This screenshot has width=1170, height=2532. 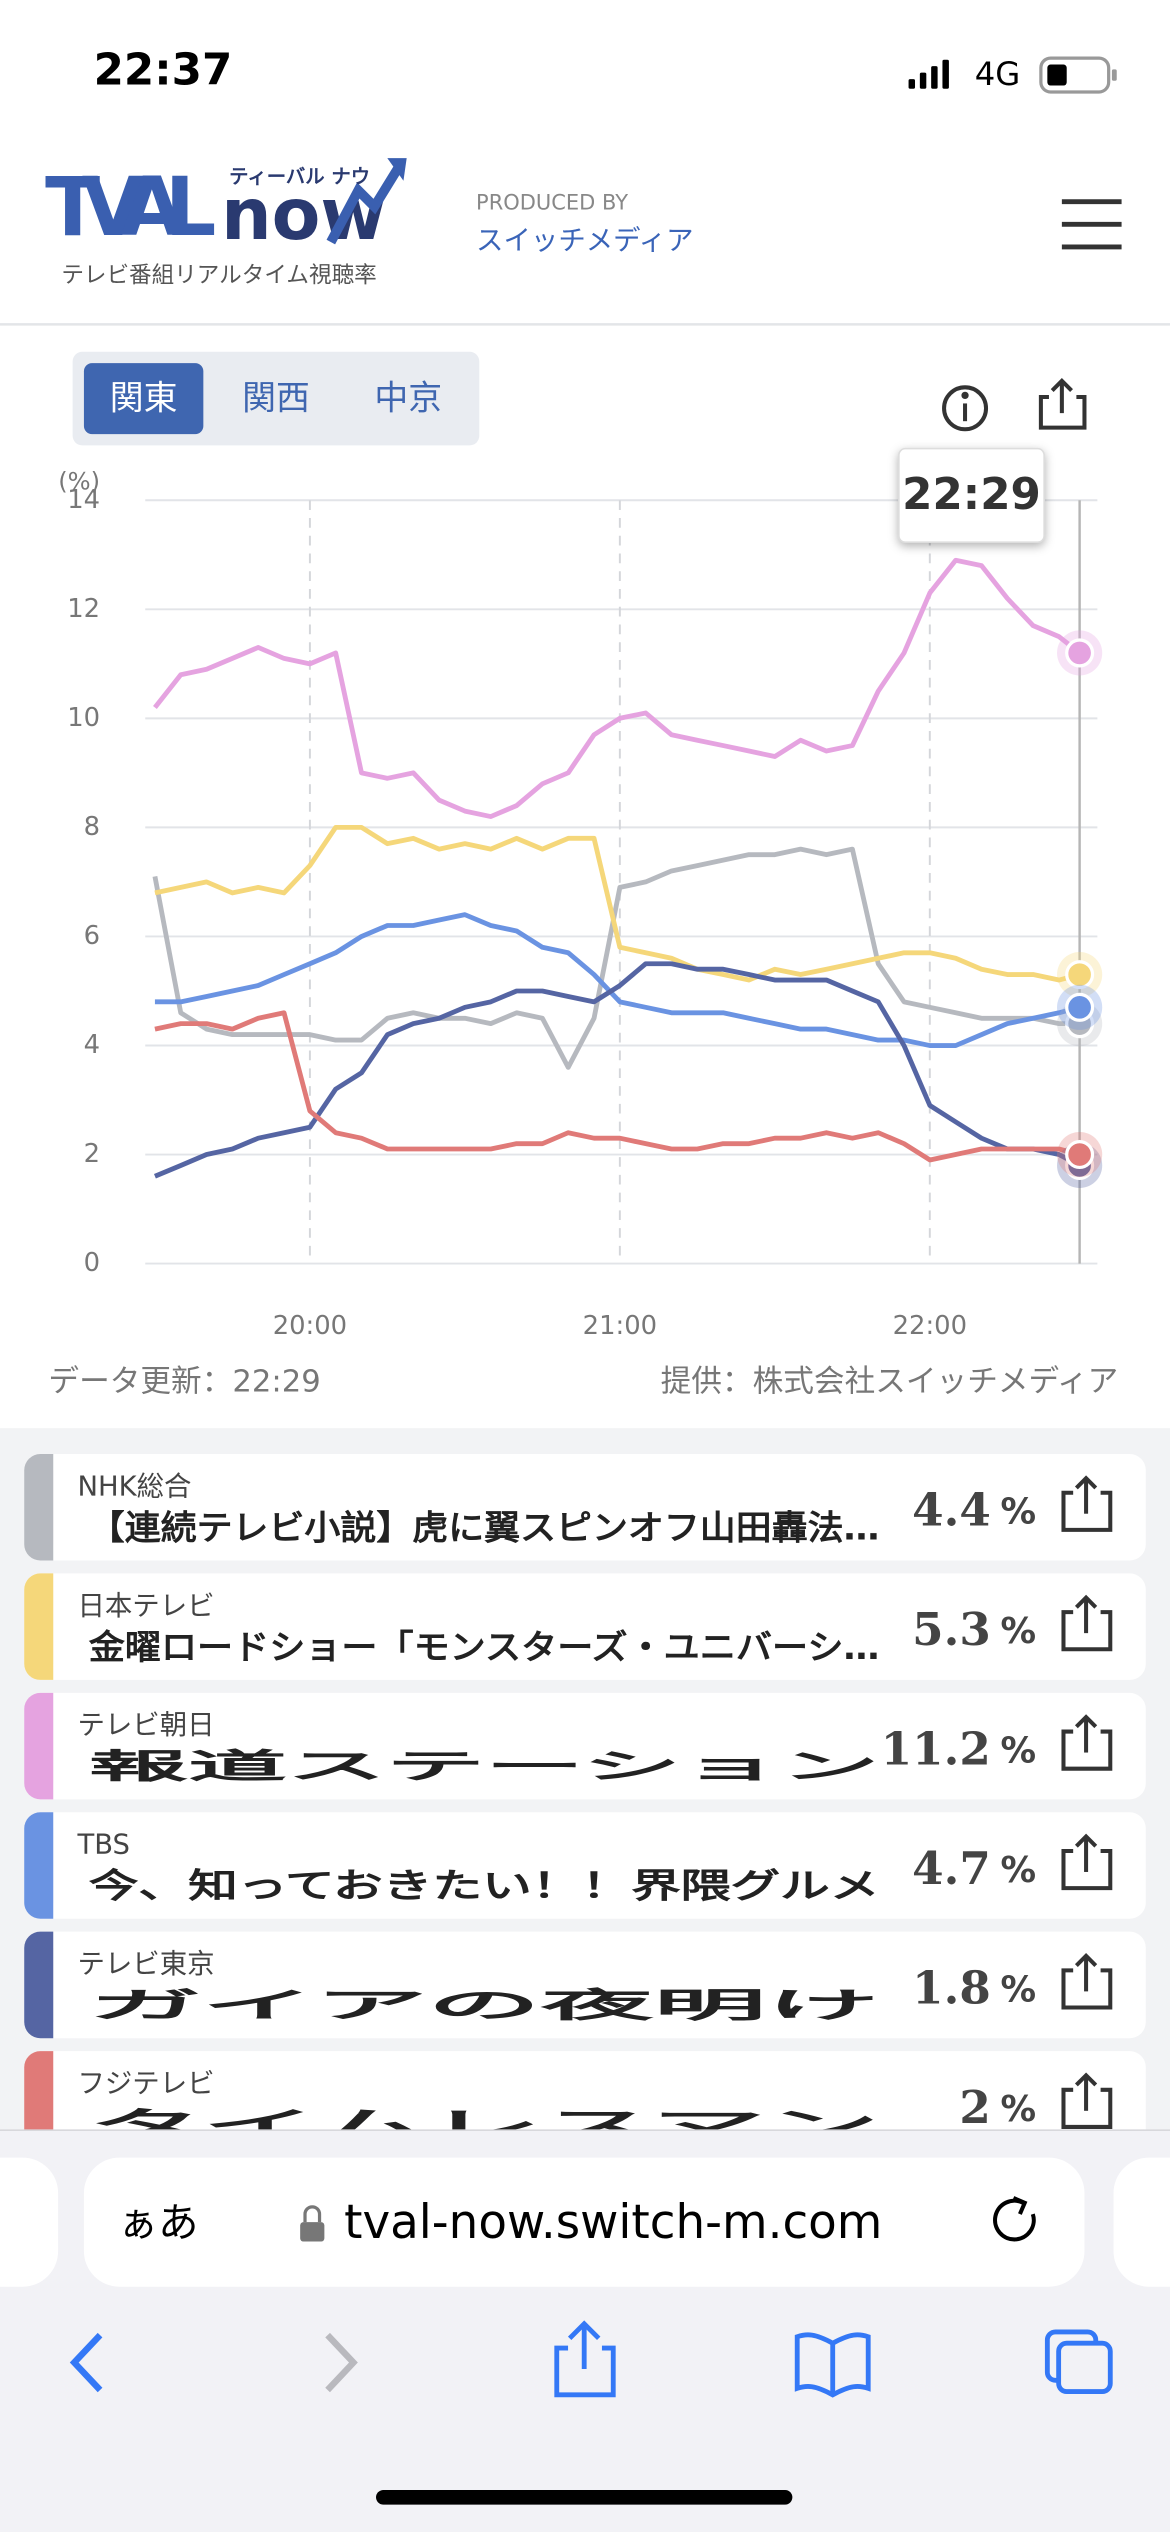 What do you see at coordinates (310, 1326) in the screenshot?
I see `x-tick-label: 20:00` at bounding box center [310, 1326].